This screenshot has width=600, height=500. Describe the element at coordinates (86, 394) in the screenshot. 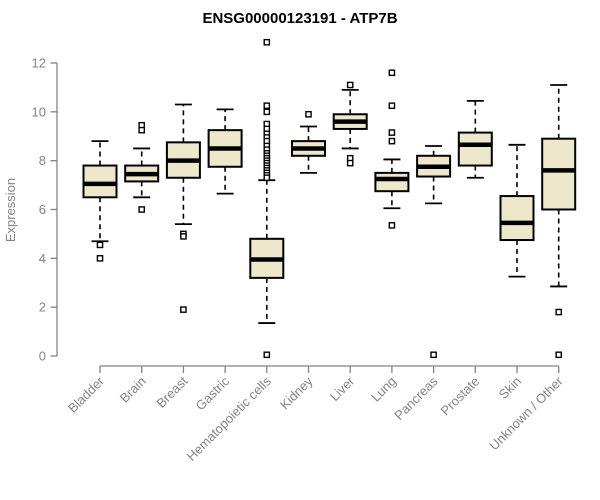

I see `x-tick-label: Bladder` at that location.